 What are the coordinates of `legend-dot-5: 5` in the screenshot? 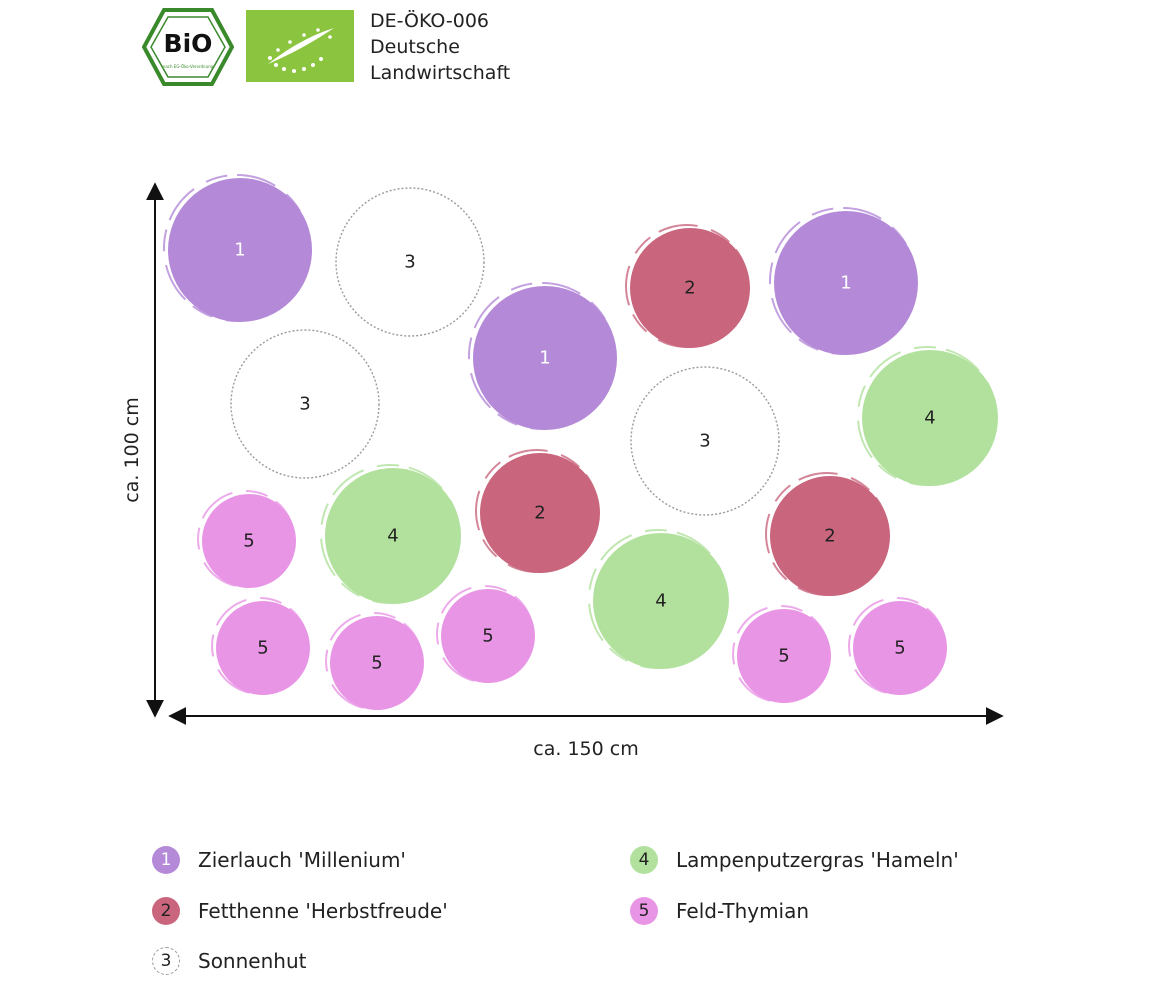 It's located at (644, 911).